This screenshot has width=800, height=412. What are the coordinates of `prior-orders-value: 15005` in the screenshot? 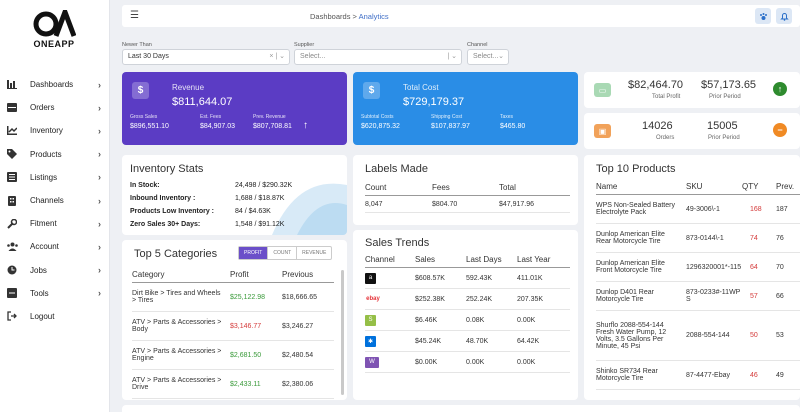 It's located at (722, 126).